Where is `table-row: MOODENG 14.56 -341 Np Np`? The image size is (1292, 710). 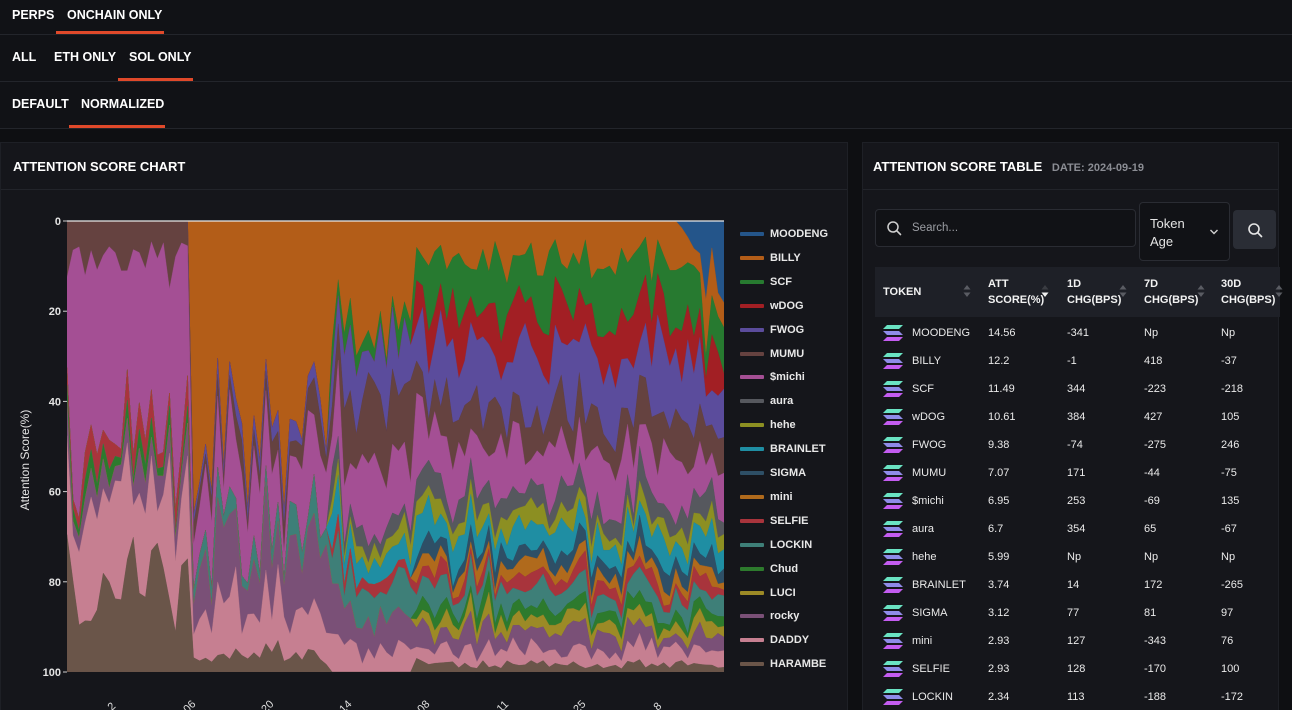
table-row: MOODENG 14.56 -341 Np Np is located at coordinates (1077, 333).